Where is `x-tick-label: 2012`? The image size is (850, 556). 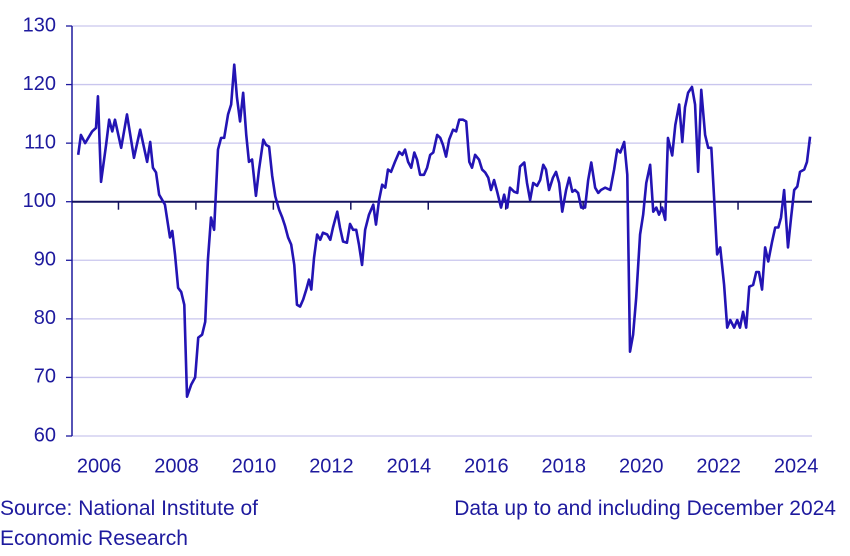
x-tick-label: 2012 is located at coordinates (331, 466).